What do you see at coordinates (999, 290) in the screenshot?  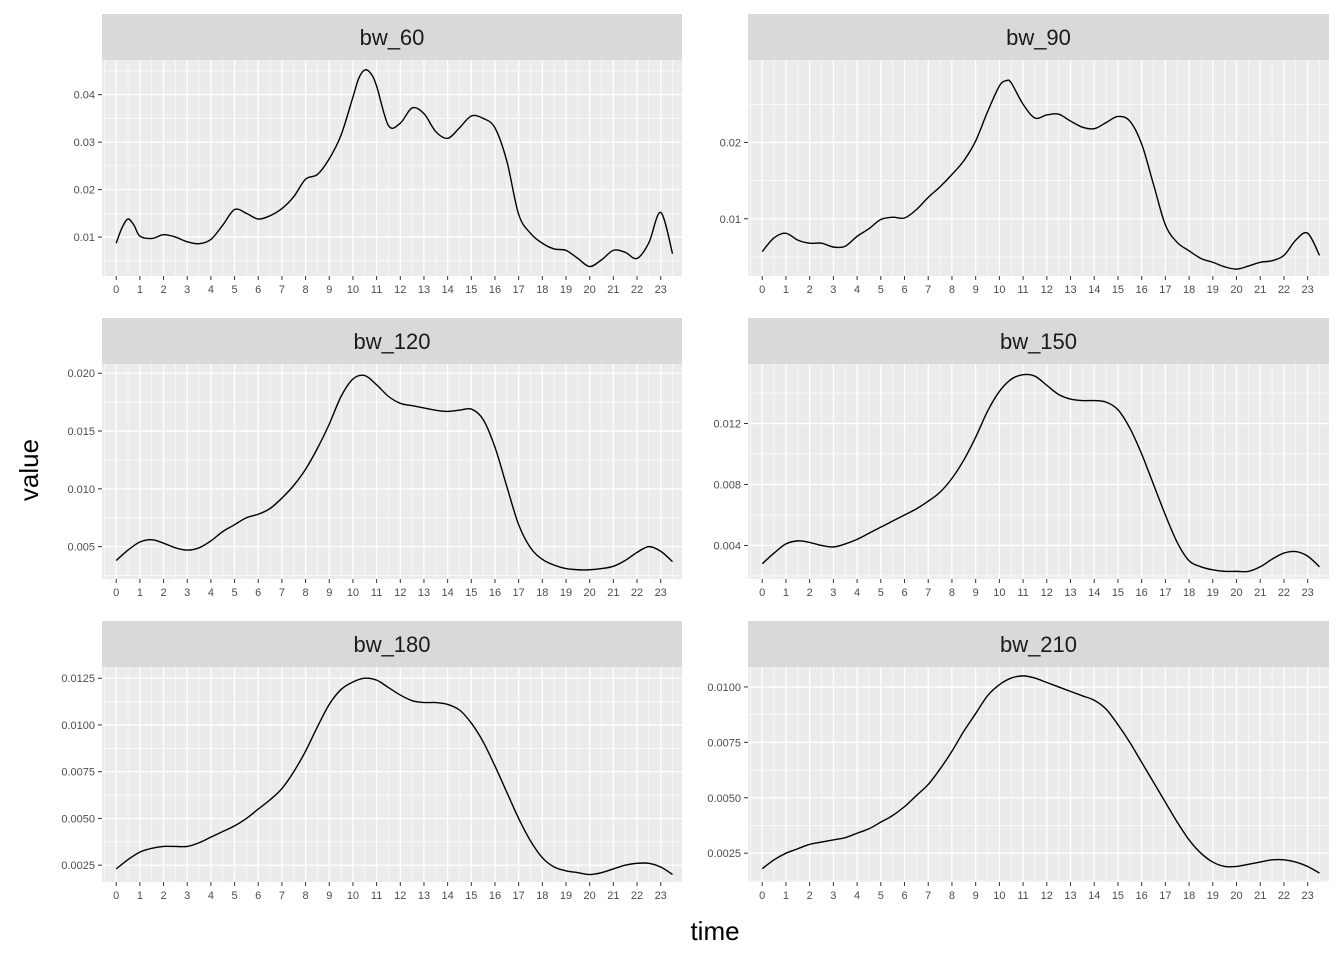 I see `x-tick-label: 10` at bounding box center [999, 290].